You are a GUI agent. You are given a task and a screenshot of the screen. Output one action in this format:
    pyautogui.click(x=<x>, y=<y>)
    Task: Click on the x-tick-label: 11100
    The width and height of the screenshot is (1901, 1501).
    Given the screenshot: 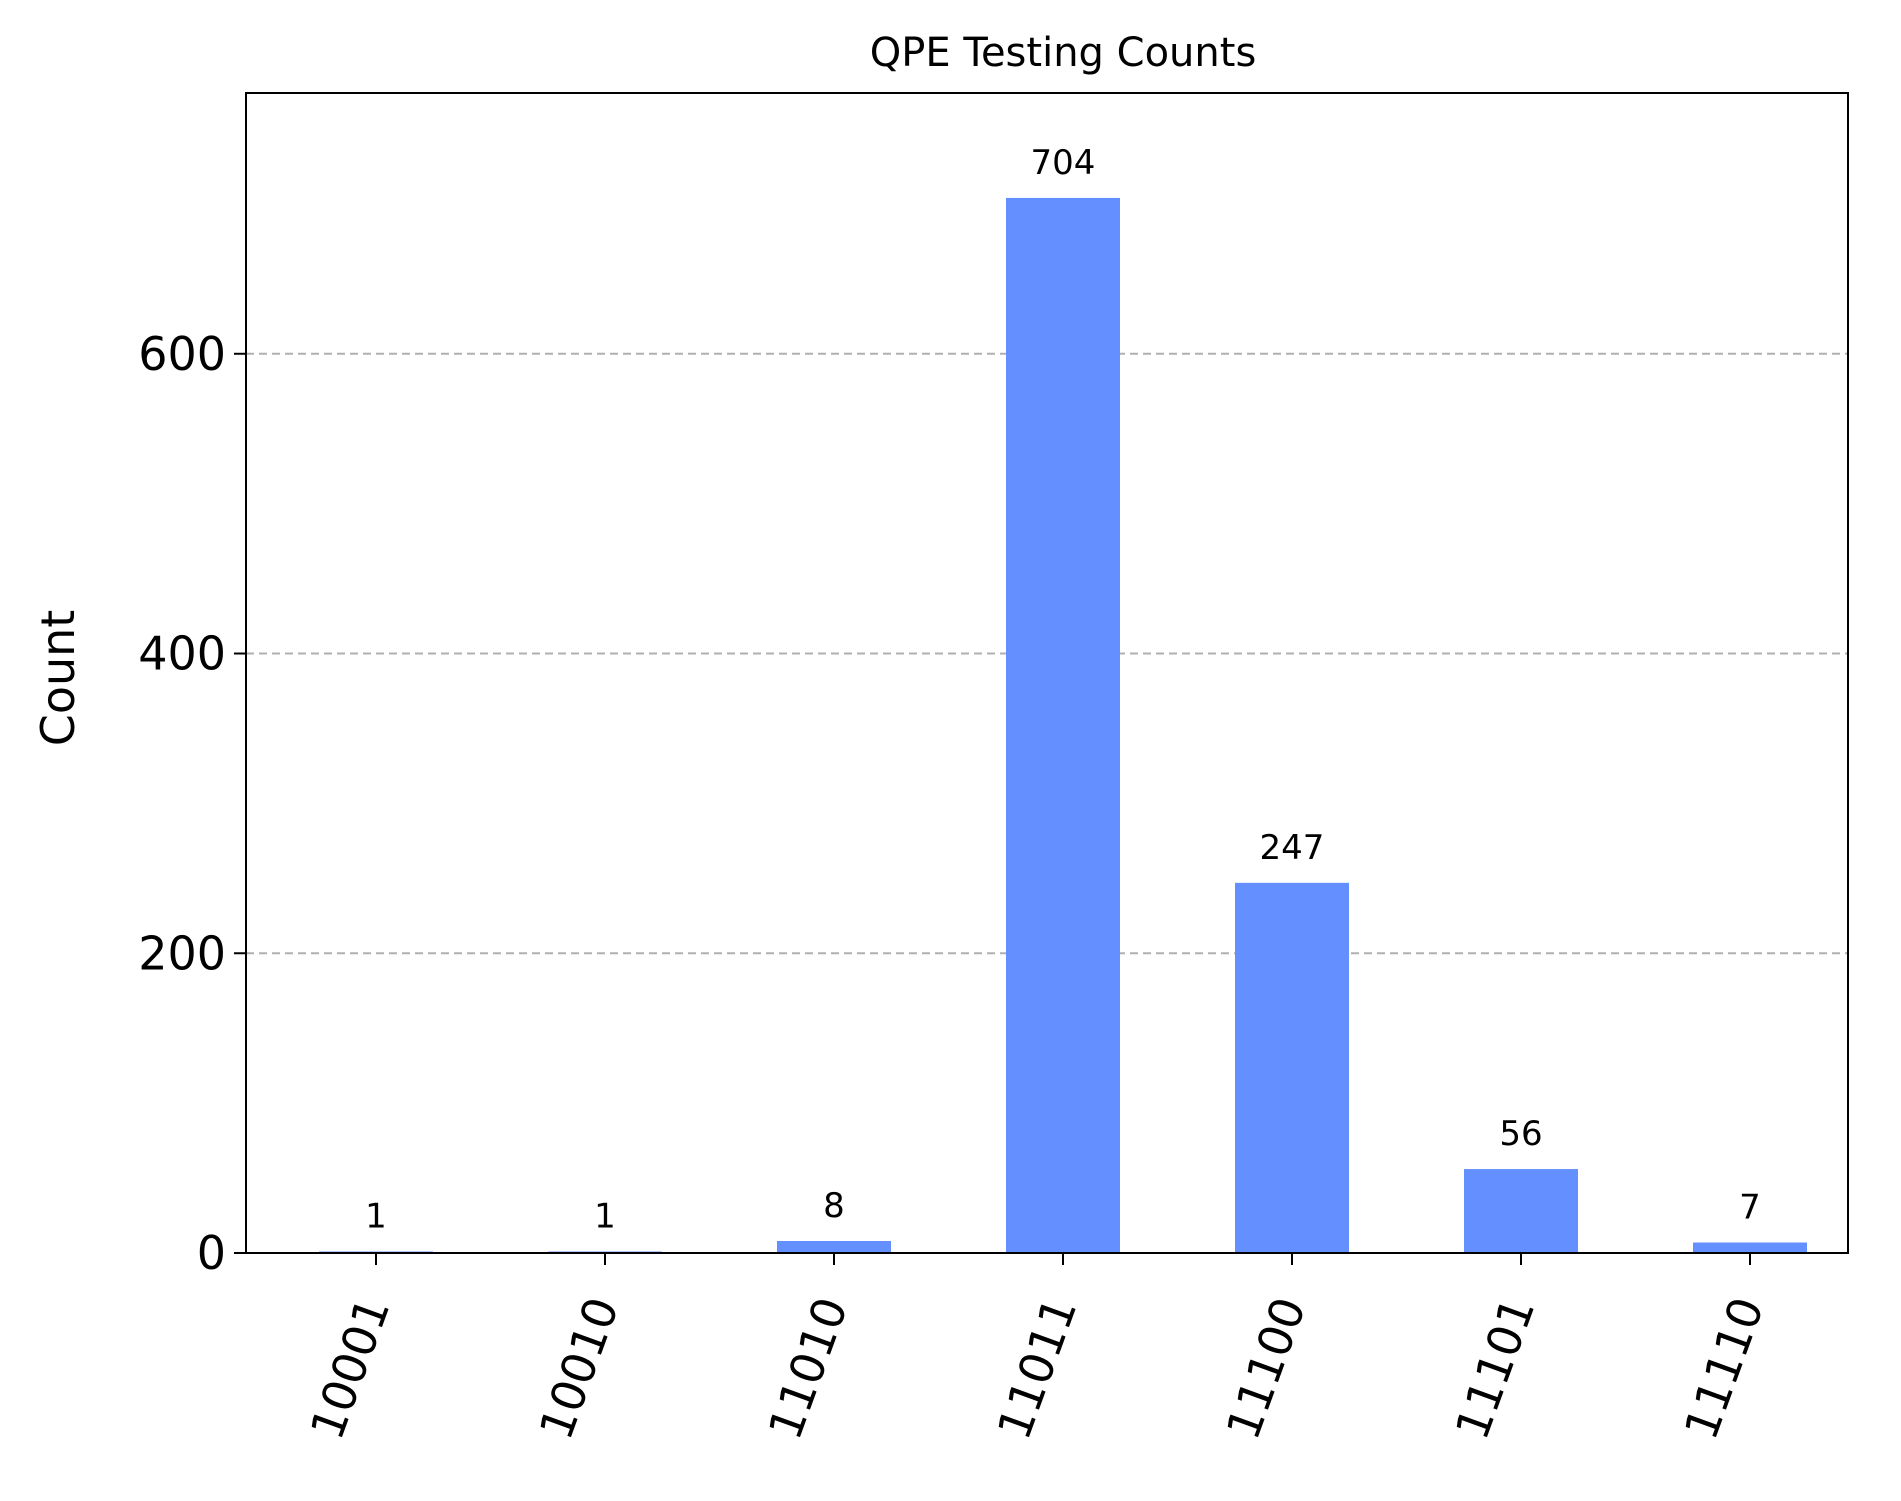 What is the action you would take?
    pyautogui.click(x=1266, y=1368)
    